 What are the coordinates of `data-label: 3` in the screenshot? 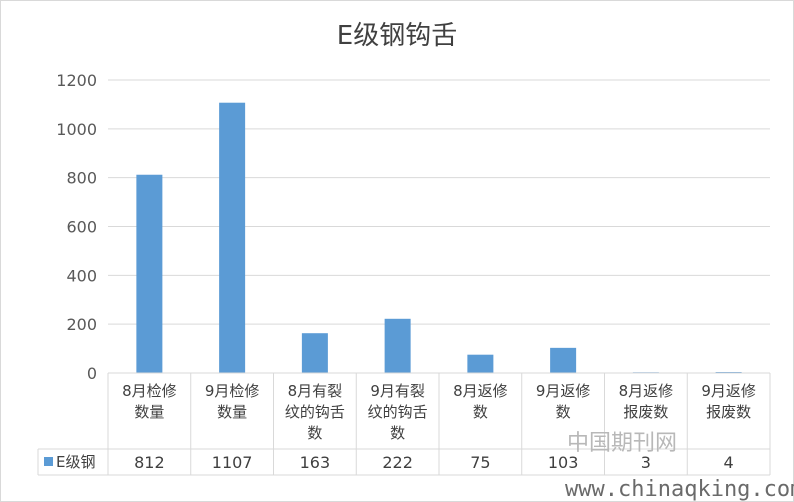 It's located at (646, 462).